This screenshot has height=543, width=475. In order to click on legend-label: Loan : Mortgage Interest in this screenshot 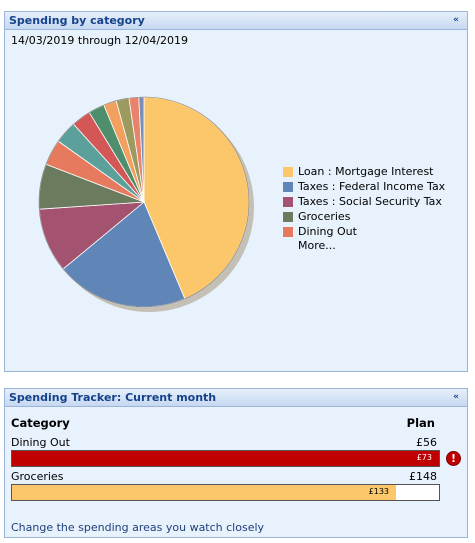, I will do `click(366, 171)`.